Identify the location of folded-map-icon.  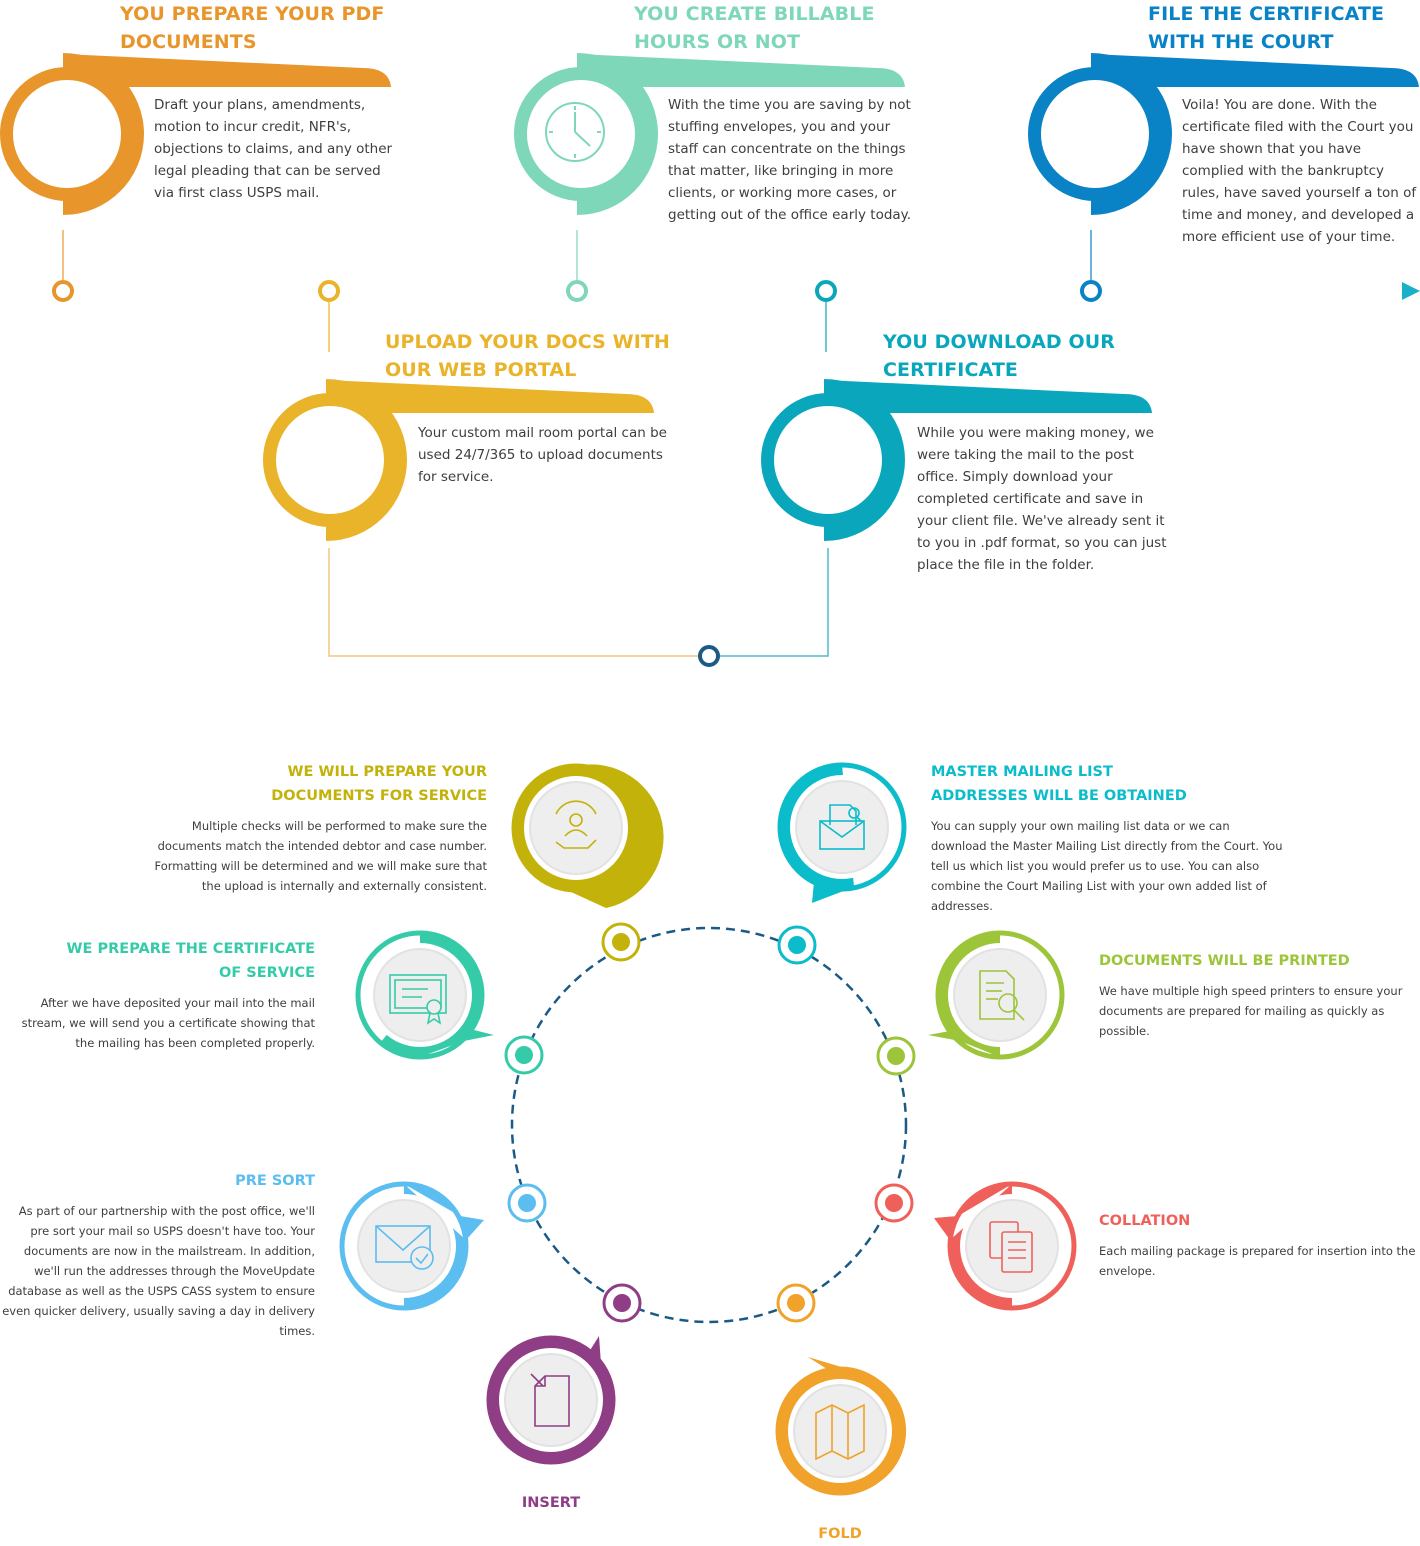
(840, 1432).